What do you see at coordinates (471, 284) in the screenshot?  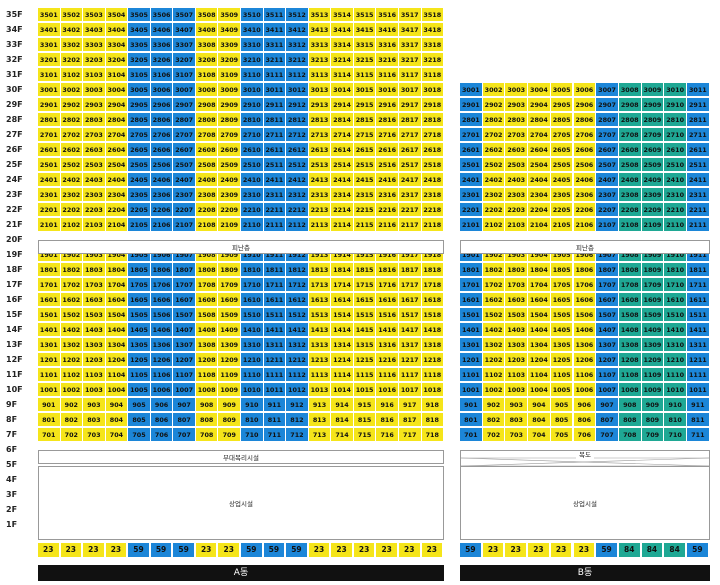 I see `unit-cell: 1701` at bounding box center [471, 284].